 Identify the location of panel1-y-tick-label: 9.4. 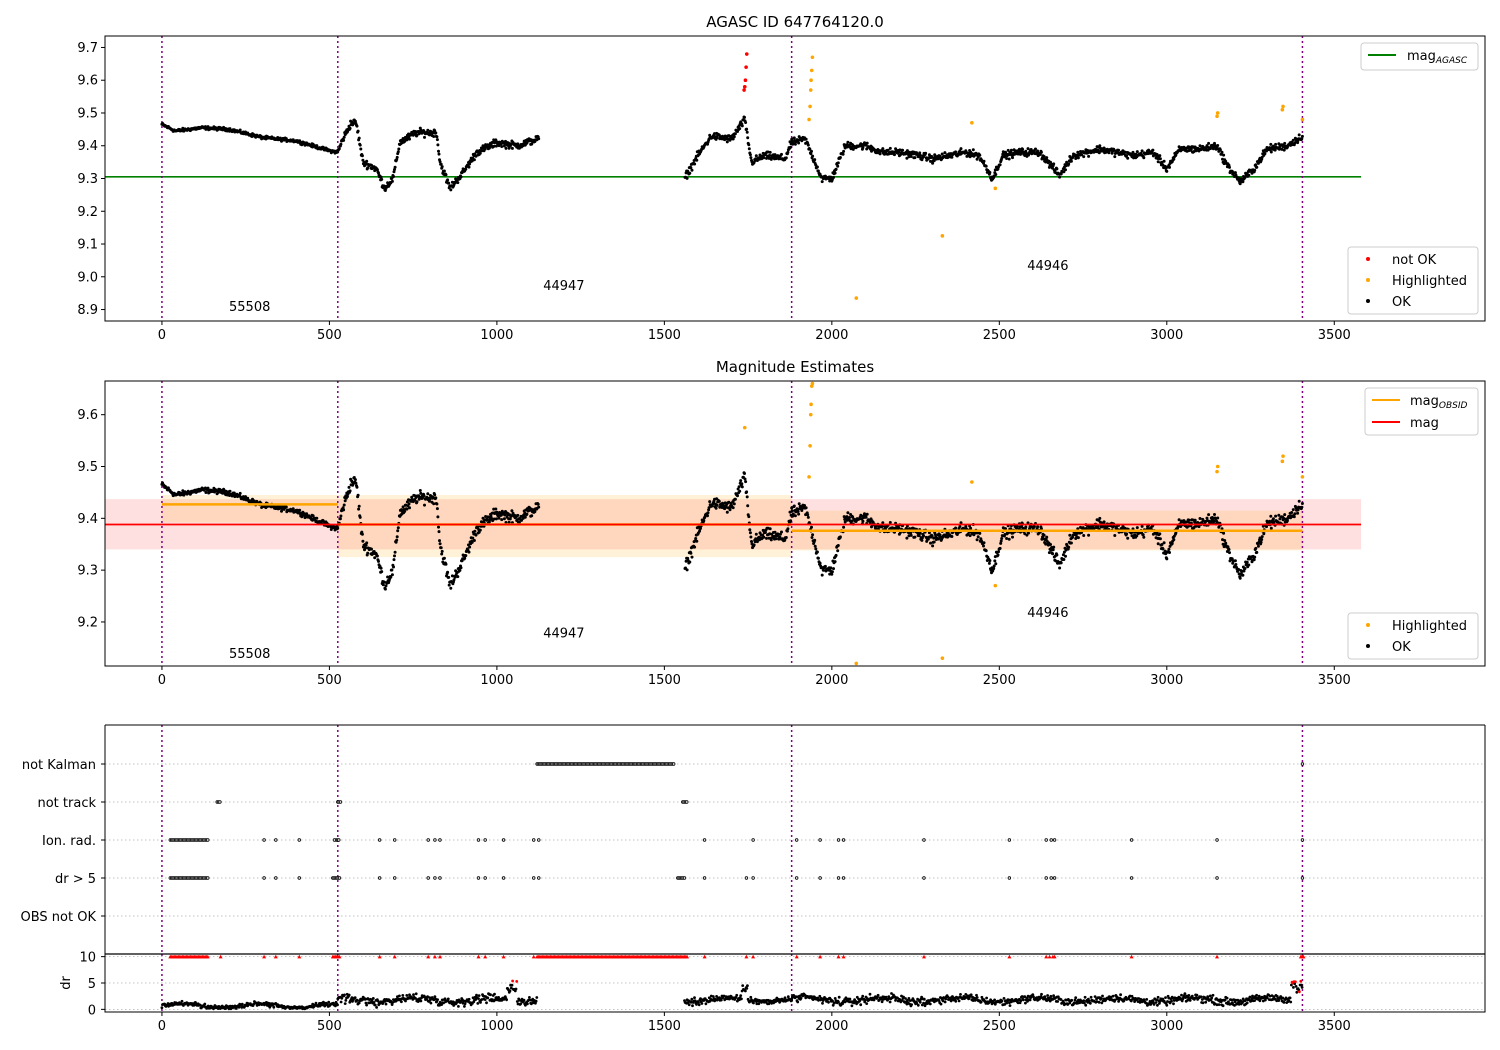
(87, 146).